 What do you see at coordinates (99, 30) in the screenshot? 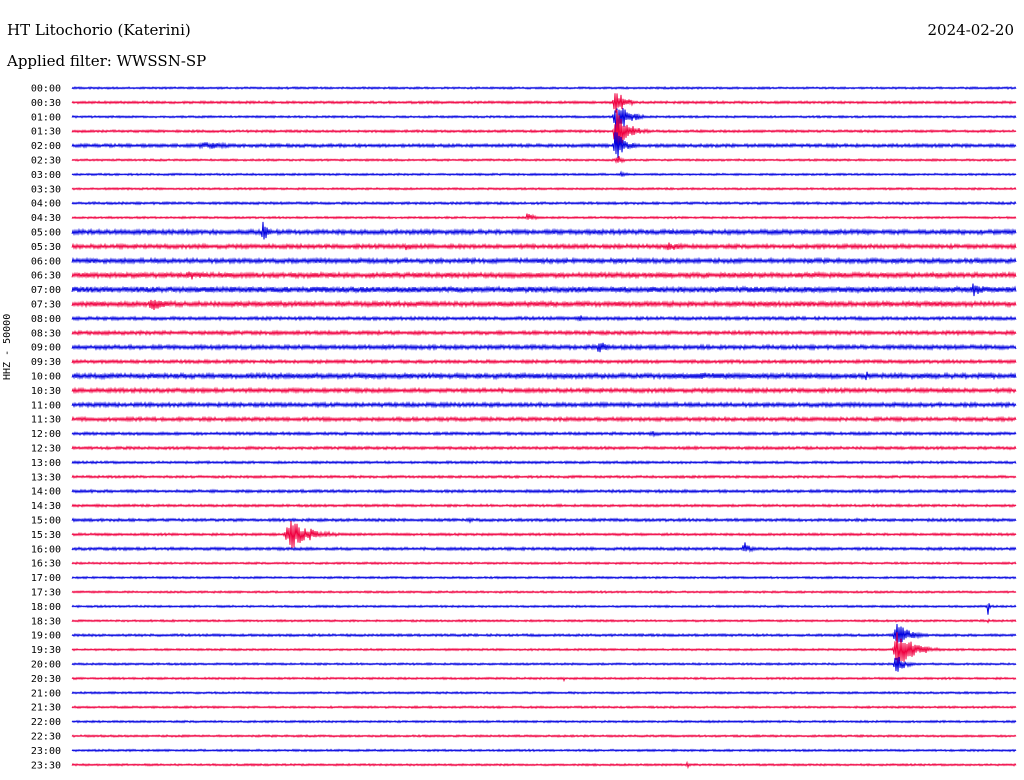
I see `station-title: HT Litochorio (Katerini)` at bounding box center [99, 30].